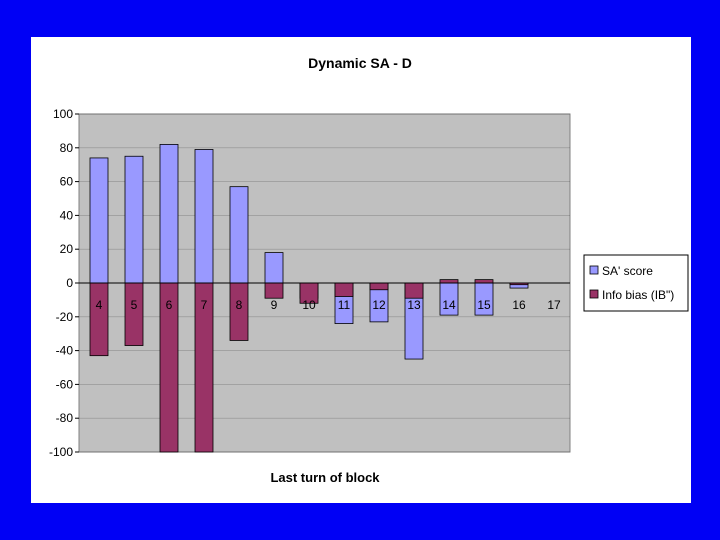 The image size is (720, 540). Describe the element at coordinates (65, 418) in the screenshot. I see `y-tick-label: -80` at that location.